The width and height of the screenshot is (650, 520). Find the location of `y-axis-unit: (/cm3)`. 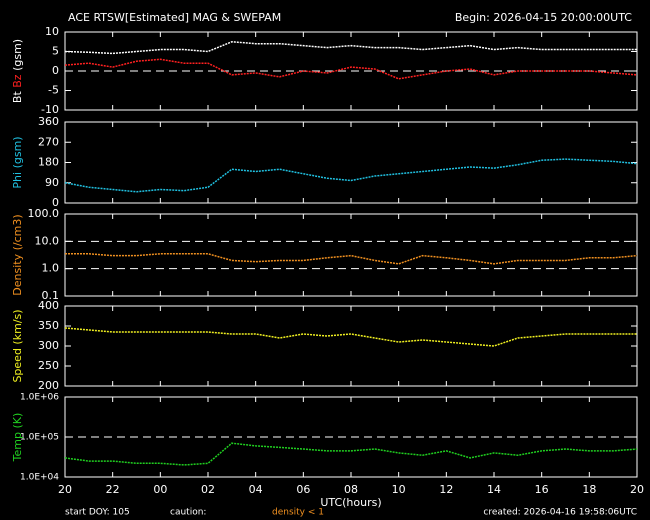

y-axis-unit: (/cm3) is located at coordinates (17, 232).